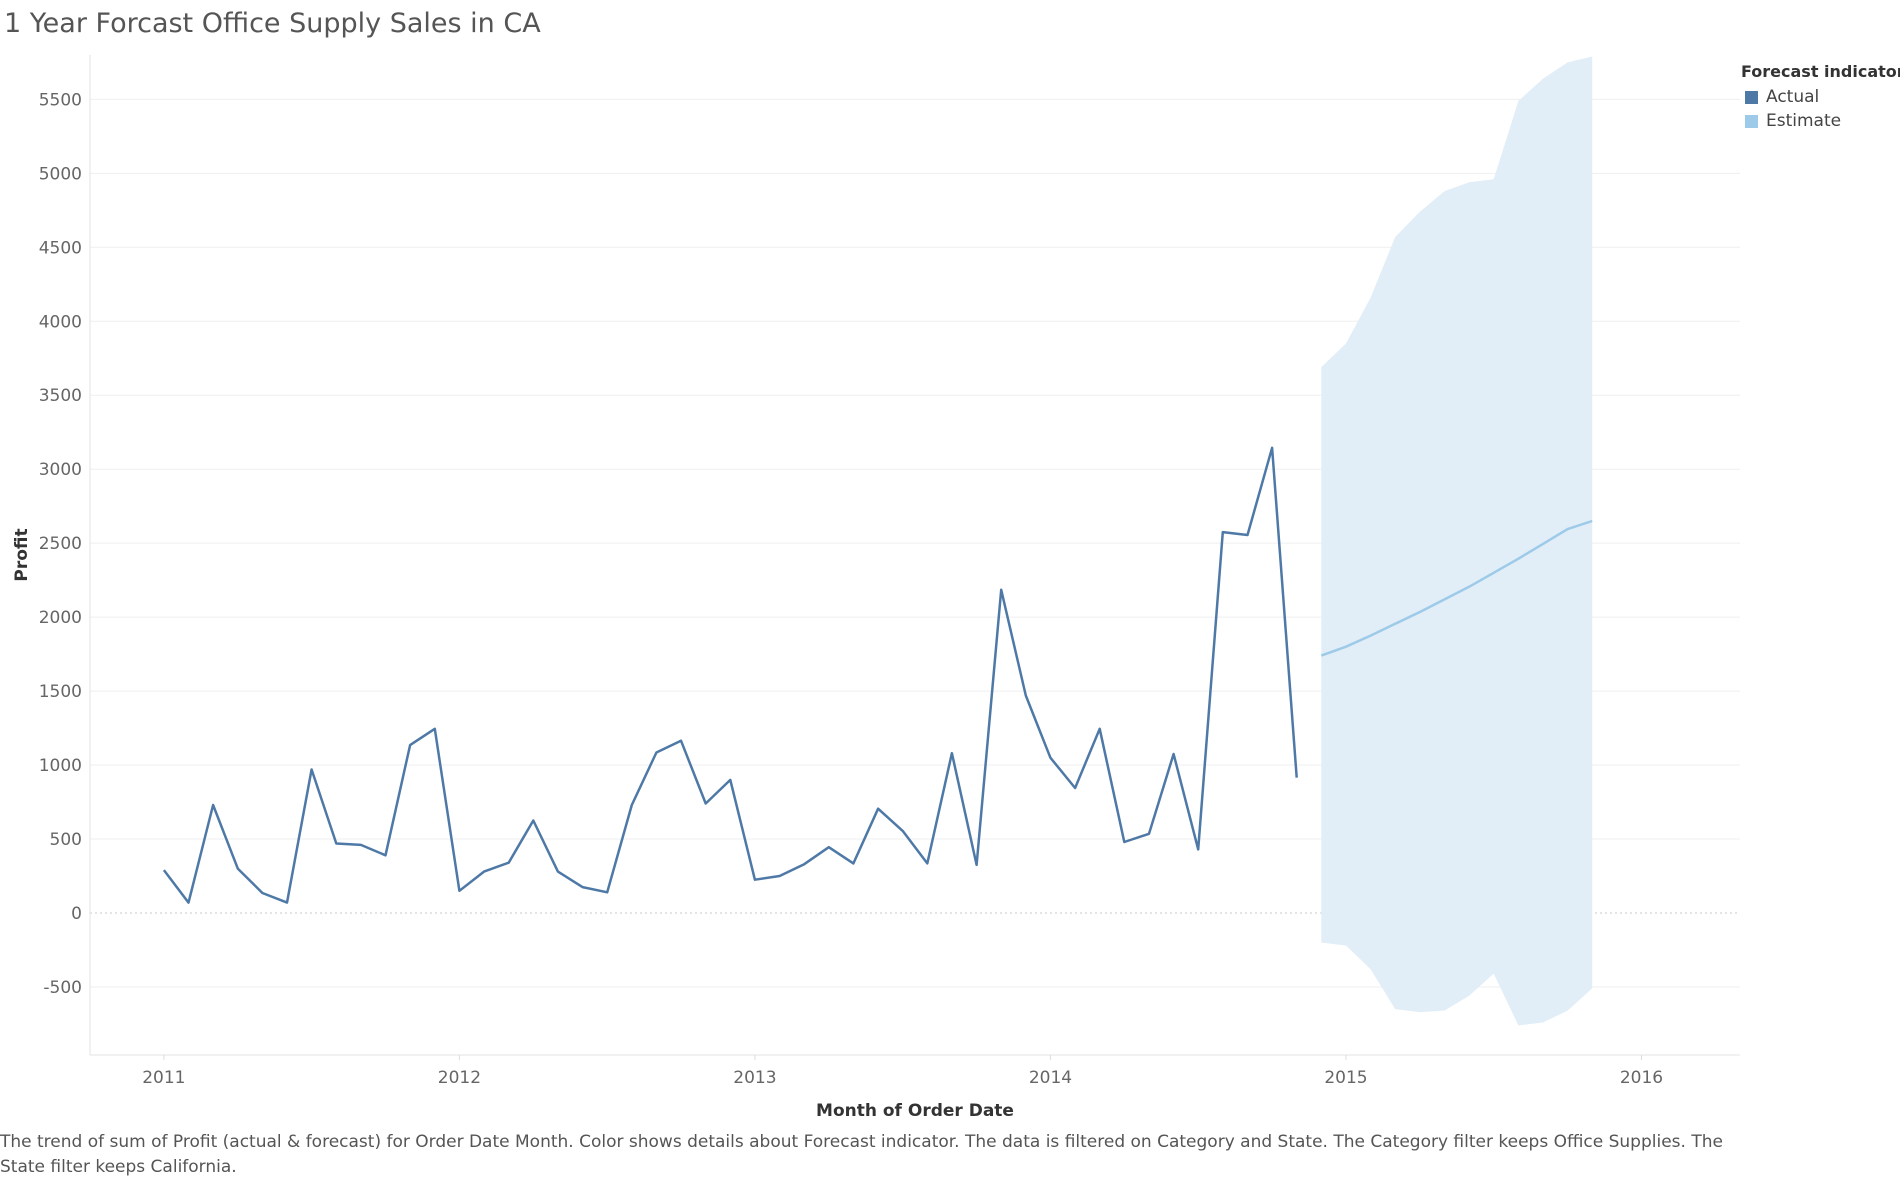 This screenshot has height=1180, width=1900. What do you see at coordinates (272, 23) in the screenshot?
I see `chart-title: 1 Year Forcast Office Supply Sales in CA` at bounding box center [272, 23].